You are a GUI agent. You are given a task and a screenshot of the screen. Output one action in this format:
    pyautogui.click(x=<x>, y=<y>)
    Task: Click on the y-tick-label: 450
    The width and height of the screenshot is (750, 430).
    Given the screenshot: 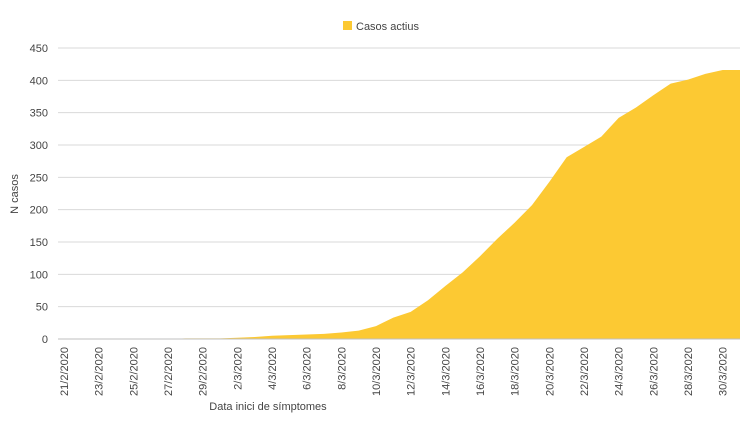 What is the action you would take?
    pyautogui.click(x=39, y=49)
    